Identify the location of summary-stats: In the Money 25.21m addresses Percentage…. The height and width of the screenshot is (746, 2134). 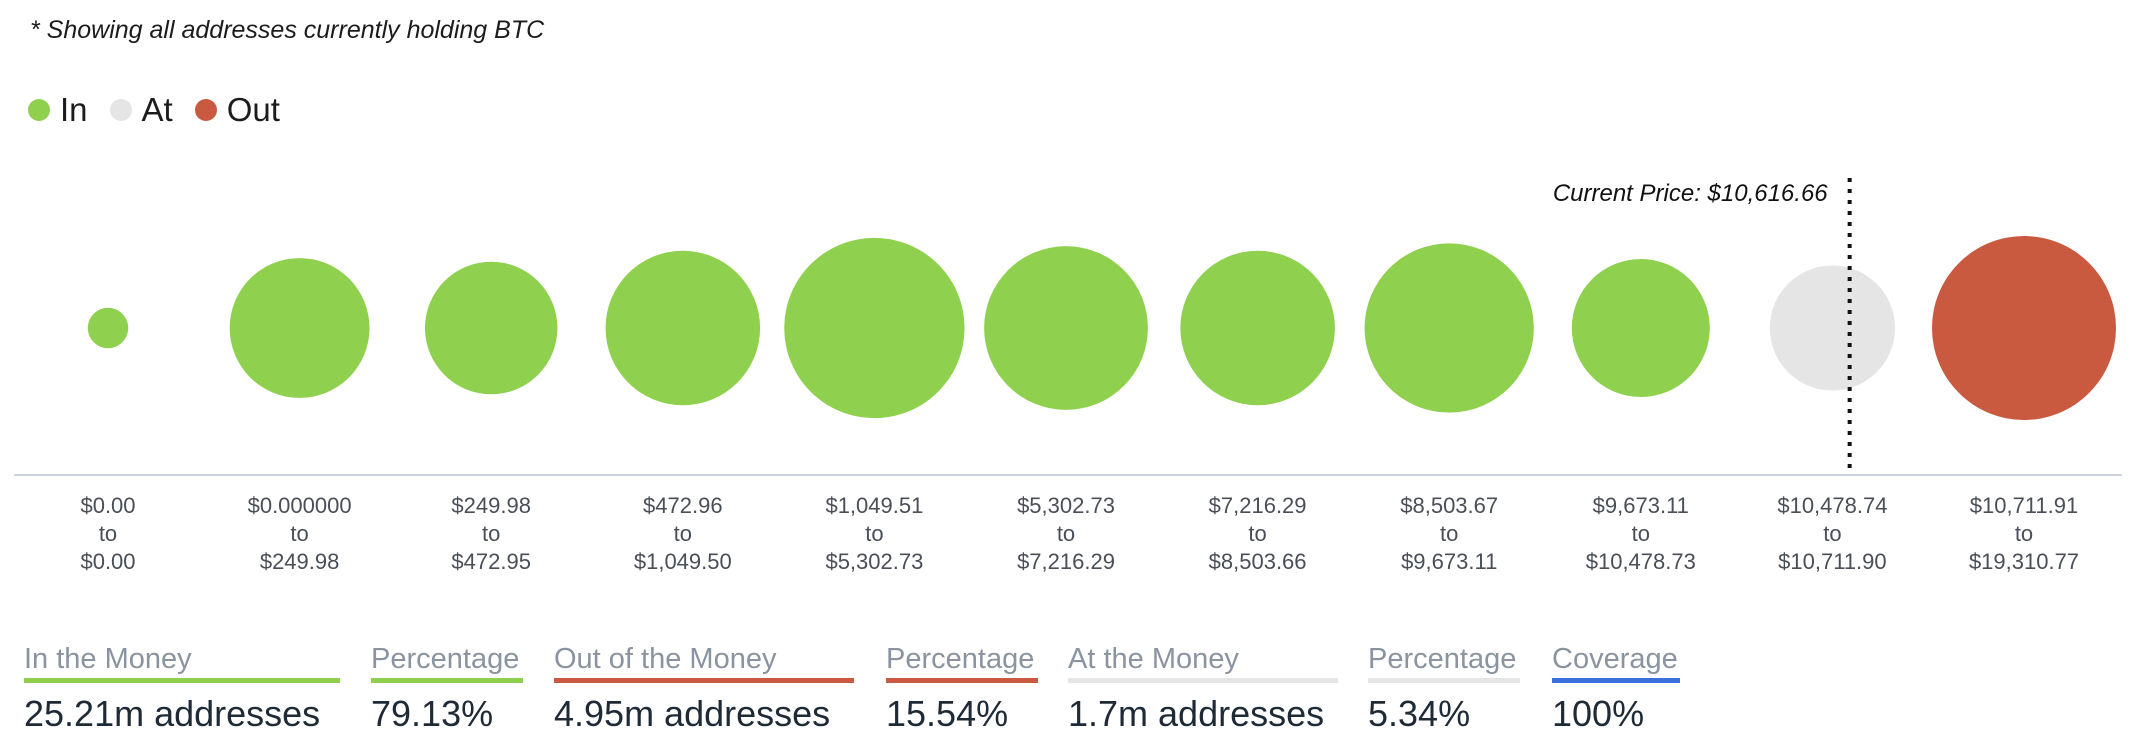
(1067, 693).